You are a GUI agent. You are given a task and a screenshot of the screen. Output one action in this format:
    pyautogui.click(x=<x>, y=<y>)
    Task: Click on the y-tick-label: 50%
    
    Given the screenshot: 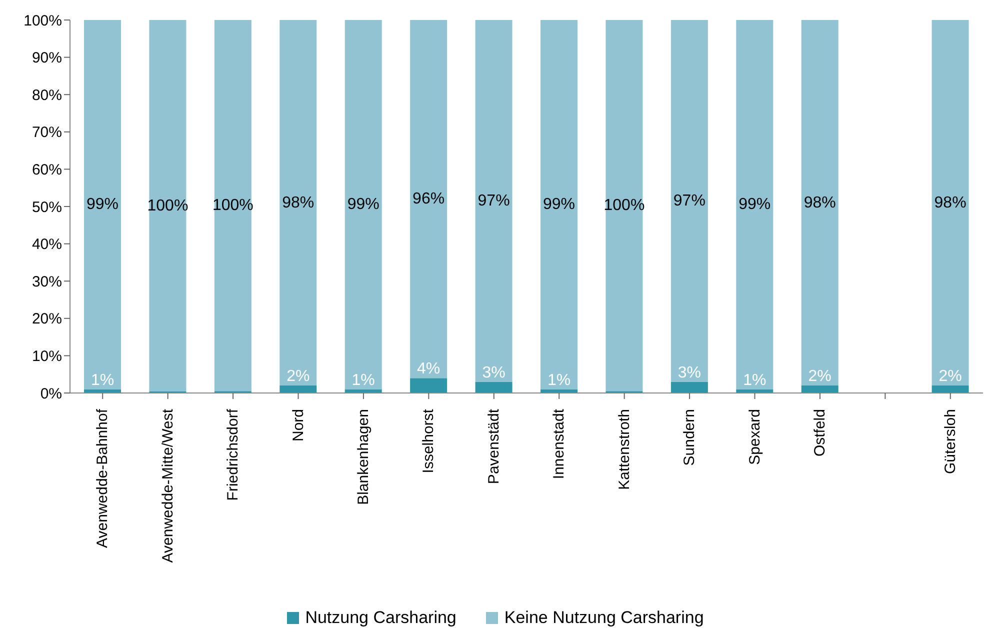 What is the action you would take?
    pyautogui.click(x=47, y=207)
    